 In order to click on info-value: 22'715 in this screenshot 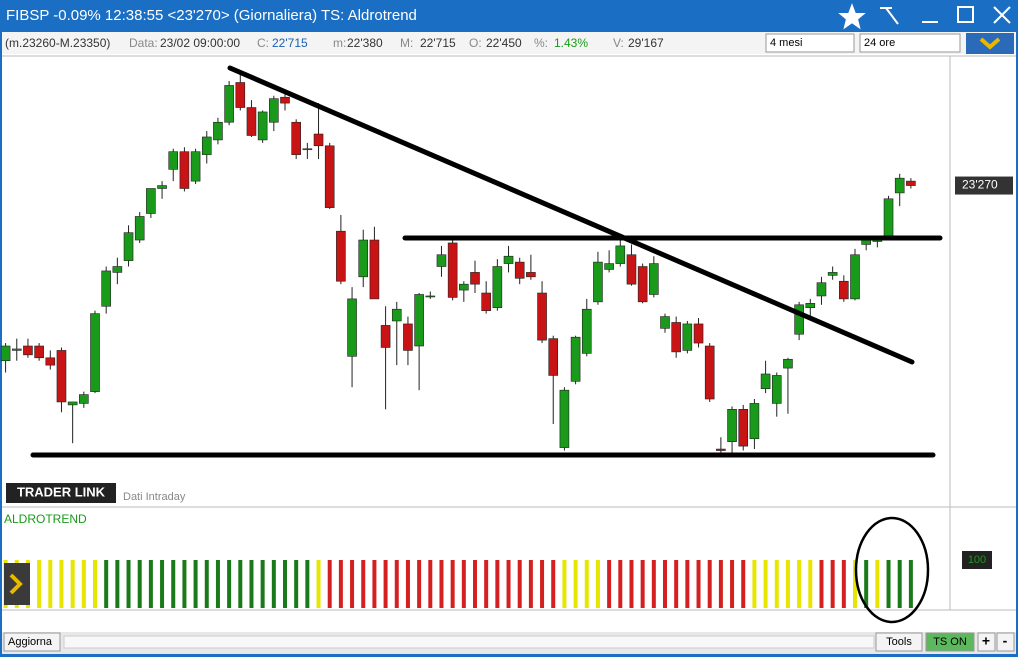, I will do `click(438, 43)`.